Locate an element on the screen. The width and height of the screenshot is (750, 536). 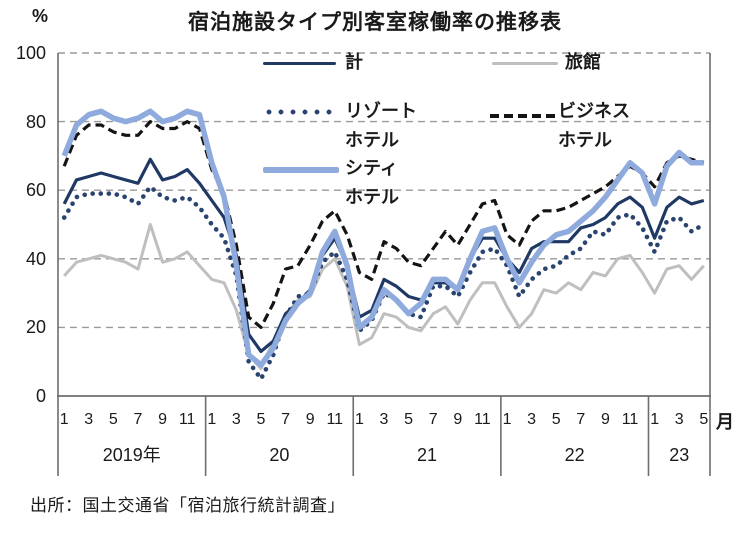
year-label: 20 is located at coordinates (279, 455).